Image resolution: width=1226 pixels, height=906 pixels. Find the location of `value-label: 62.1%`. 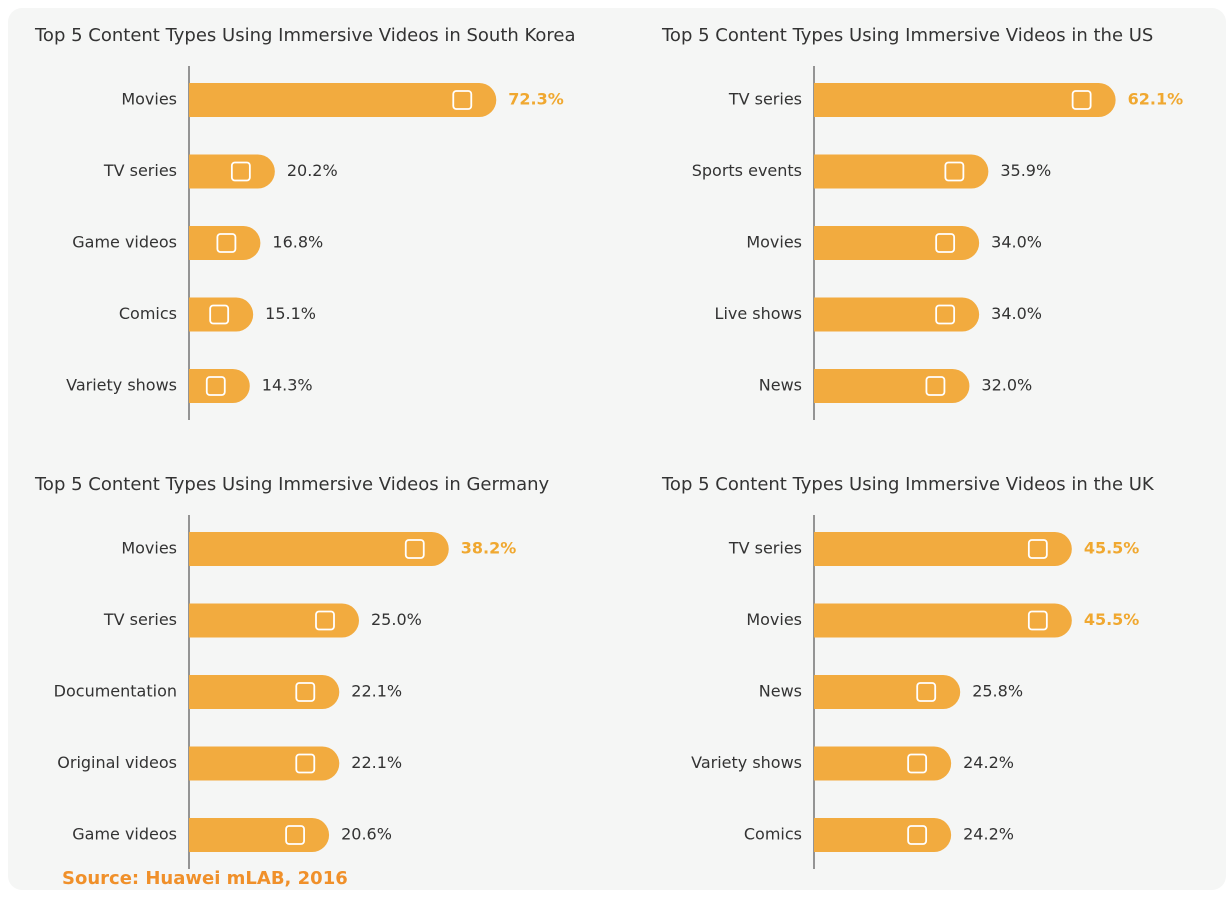

value-label: 62.1% is located at coordinates (1156, 99).